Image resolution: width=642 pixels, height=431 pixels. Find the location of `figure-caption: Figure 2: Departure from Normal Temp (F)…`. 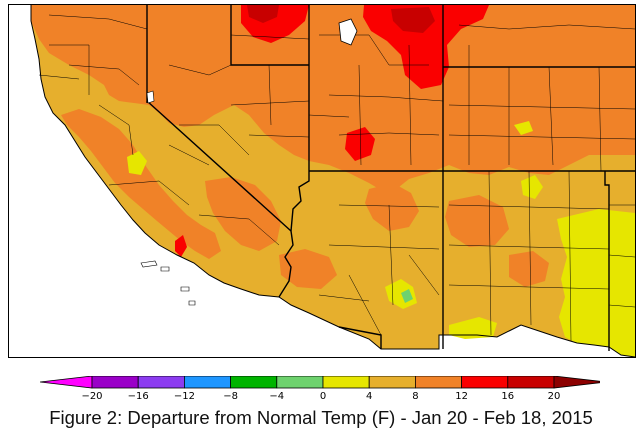

figure-caption: Figure 2: Departure from Normal Temp (F)… is located at coordinates (321, 417).